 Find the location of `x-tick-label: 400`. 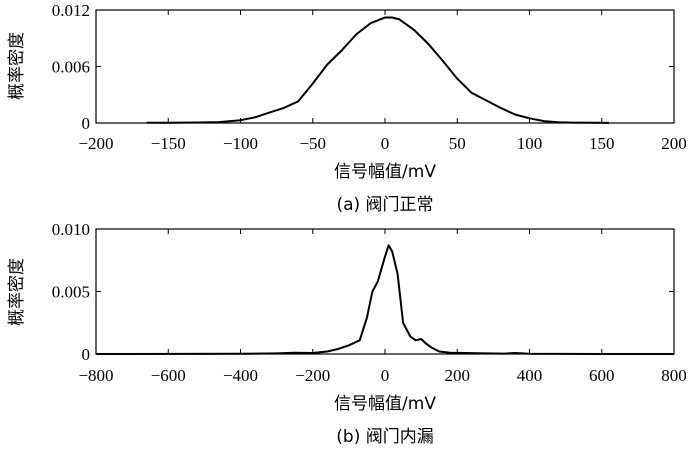

x-tick-label: 400 is located at coordinates (530, 375).